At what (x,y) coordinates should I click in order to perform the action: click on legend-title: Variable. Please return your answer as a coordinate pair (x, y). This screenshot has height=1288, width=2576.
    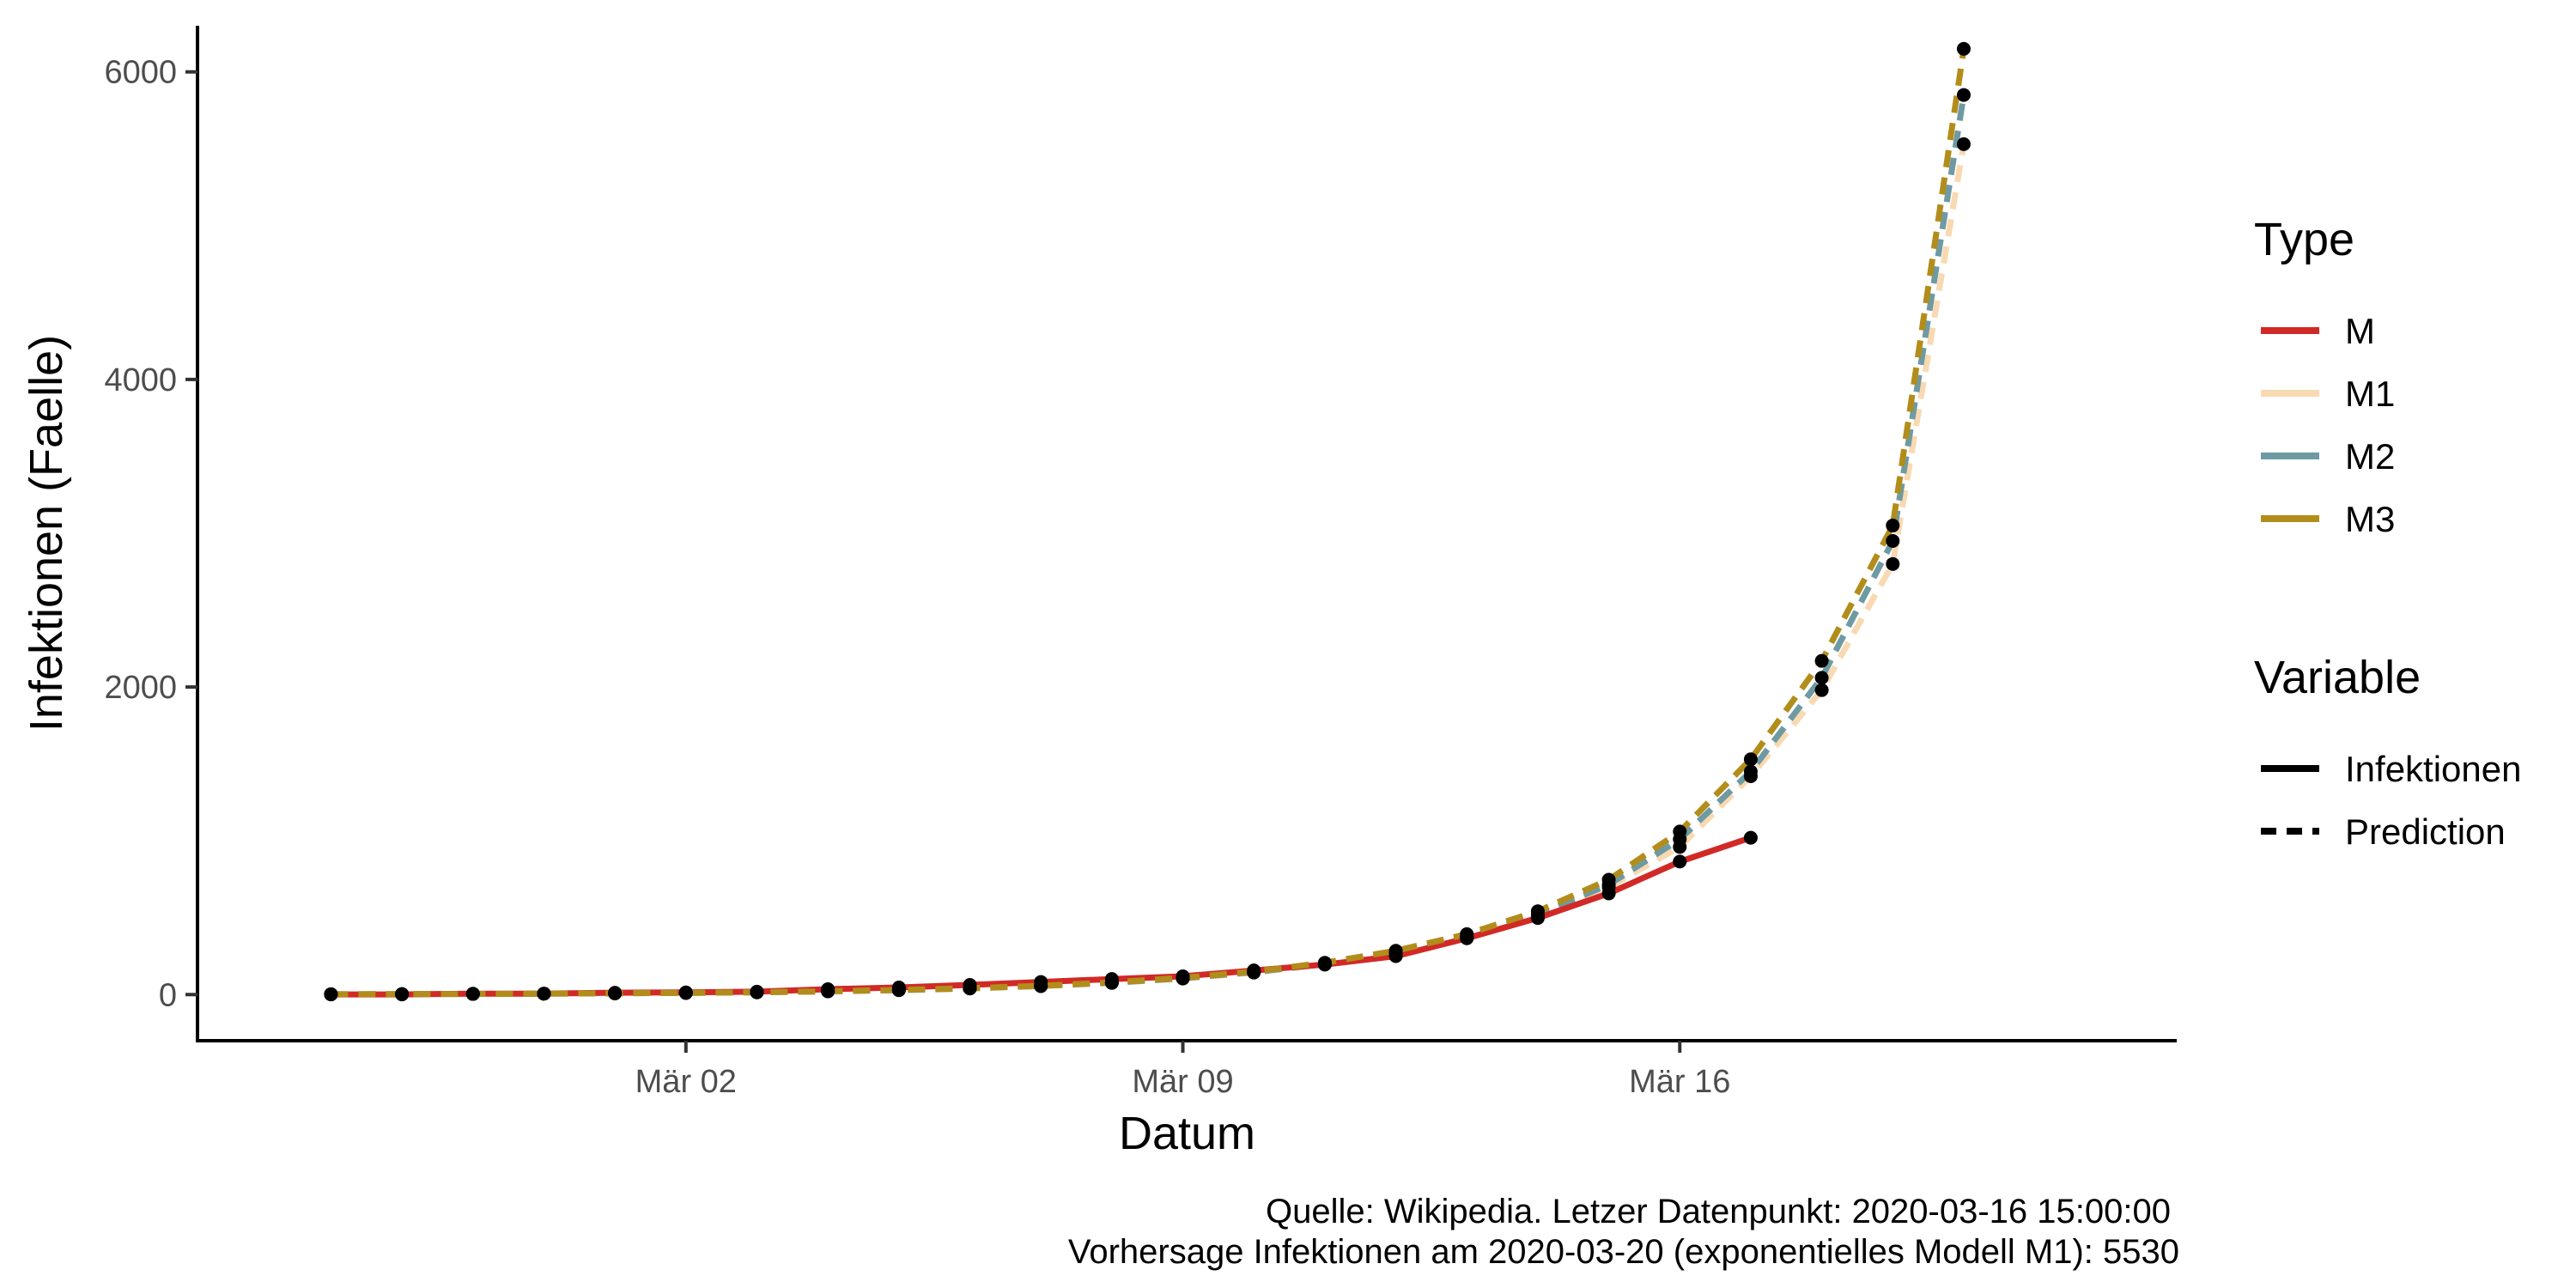
    Looking at the image, I should click on (2338, 678).